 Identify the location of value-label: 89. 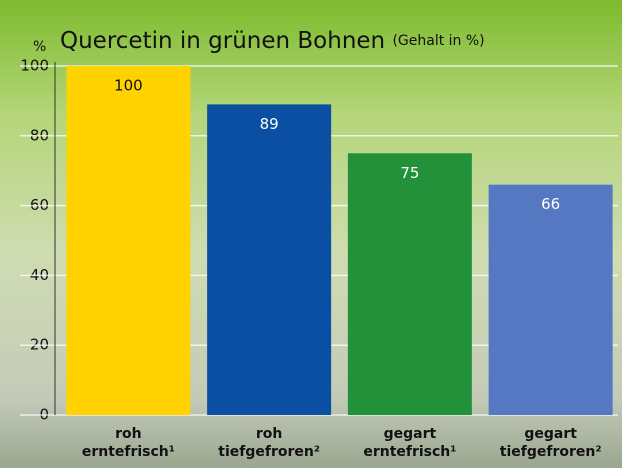
(269, 124).